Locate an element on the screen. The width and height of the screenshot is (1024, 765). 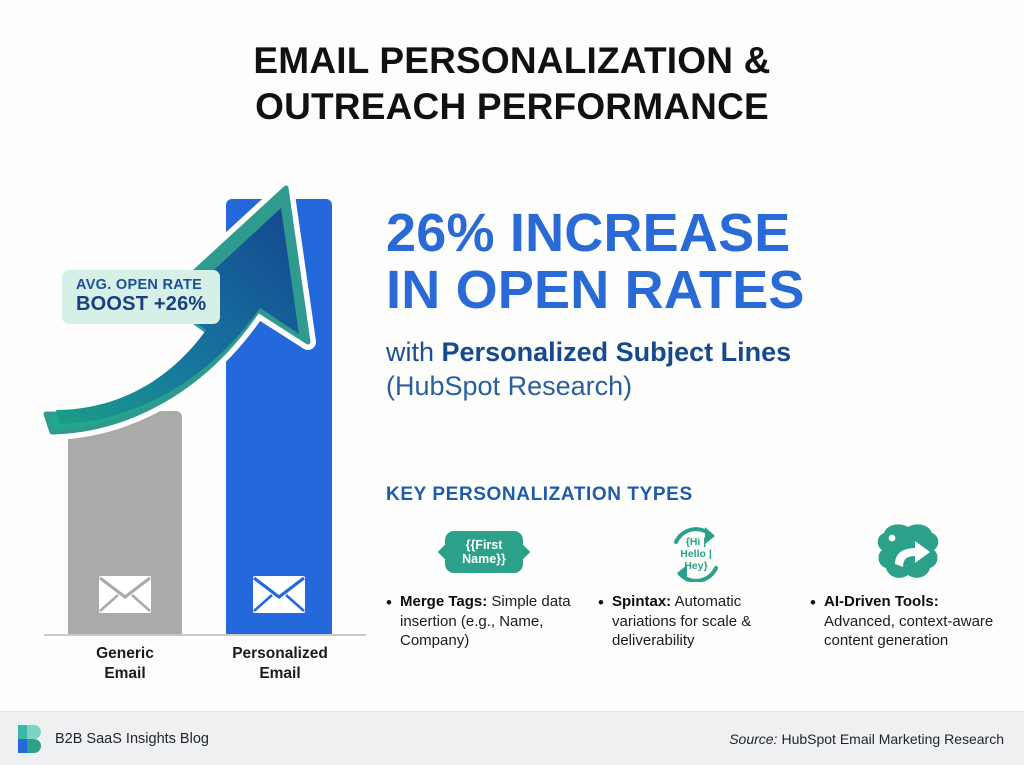
status-badge: AVG. OPEN RATE BOOST +26% is located at coordinates (141, 297).